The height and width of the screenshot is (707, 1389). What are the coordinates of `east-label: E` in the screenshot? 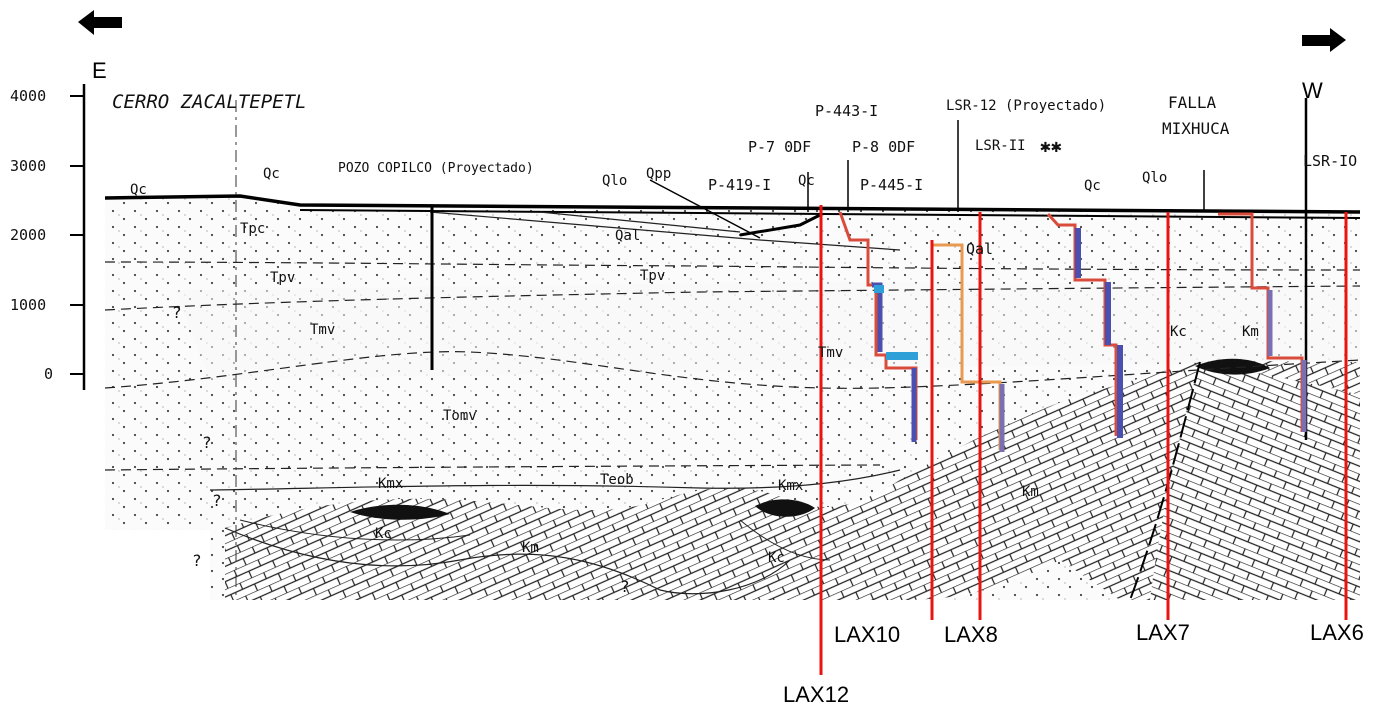 It's located at (99, 70).